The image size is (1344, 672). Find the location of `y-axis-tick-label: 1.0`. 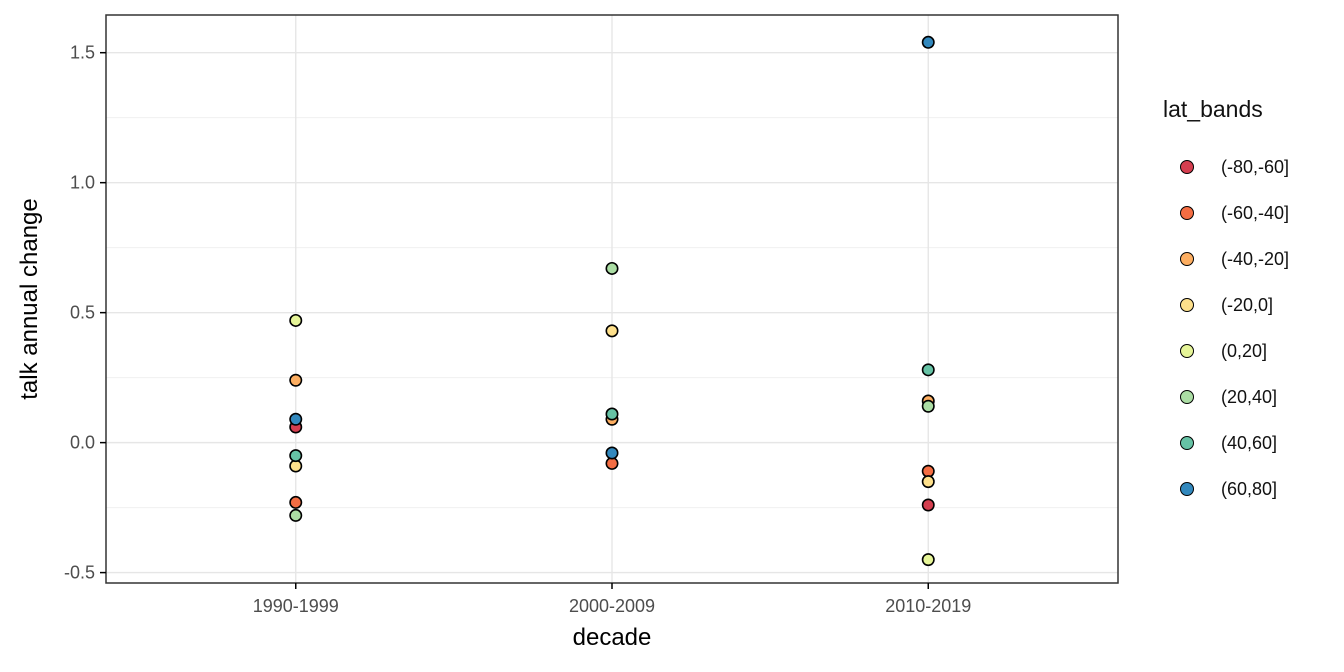

y-axis-tick-label: 1.0 is located at coordinates (82, 183).